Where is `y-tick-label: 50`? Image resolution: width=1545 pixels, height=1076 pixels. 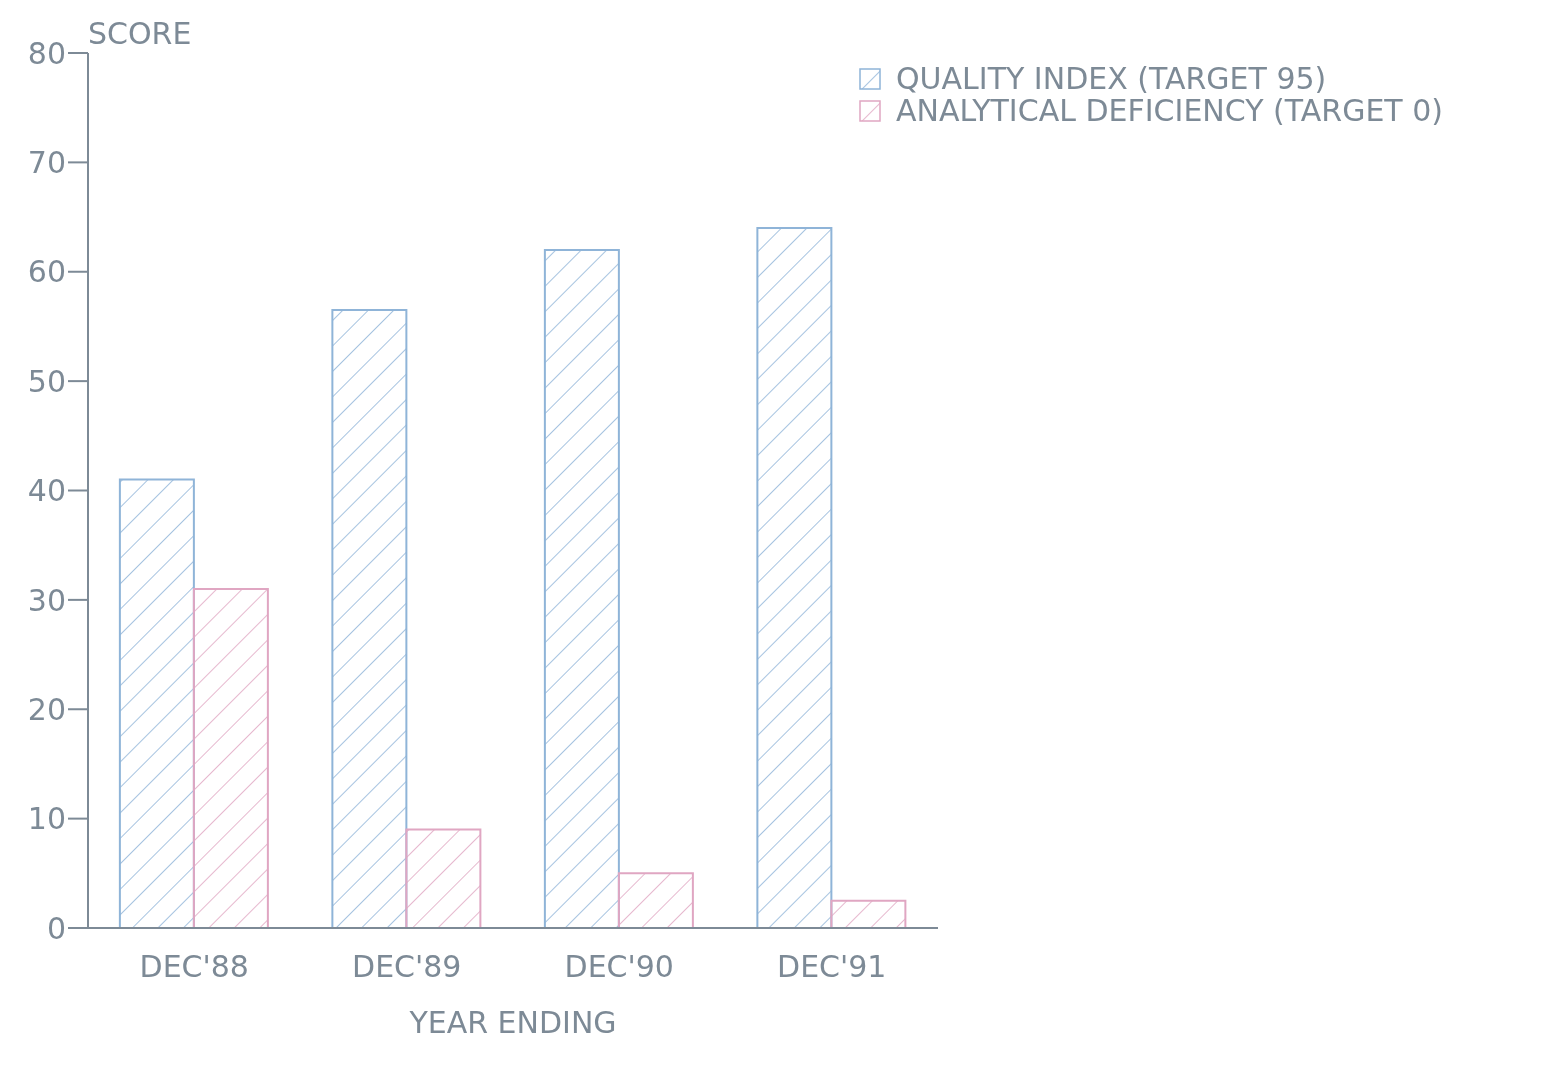
y-tick-label: 50 is located at coordinates (46, 381).